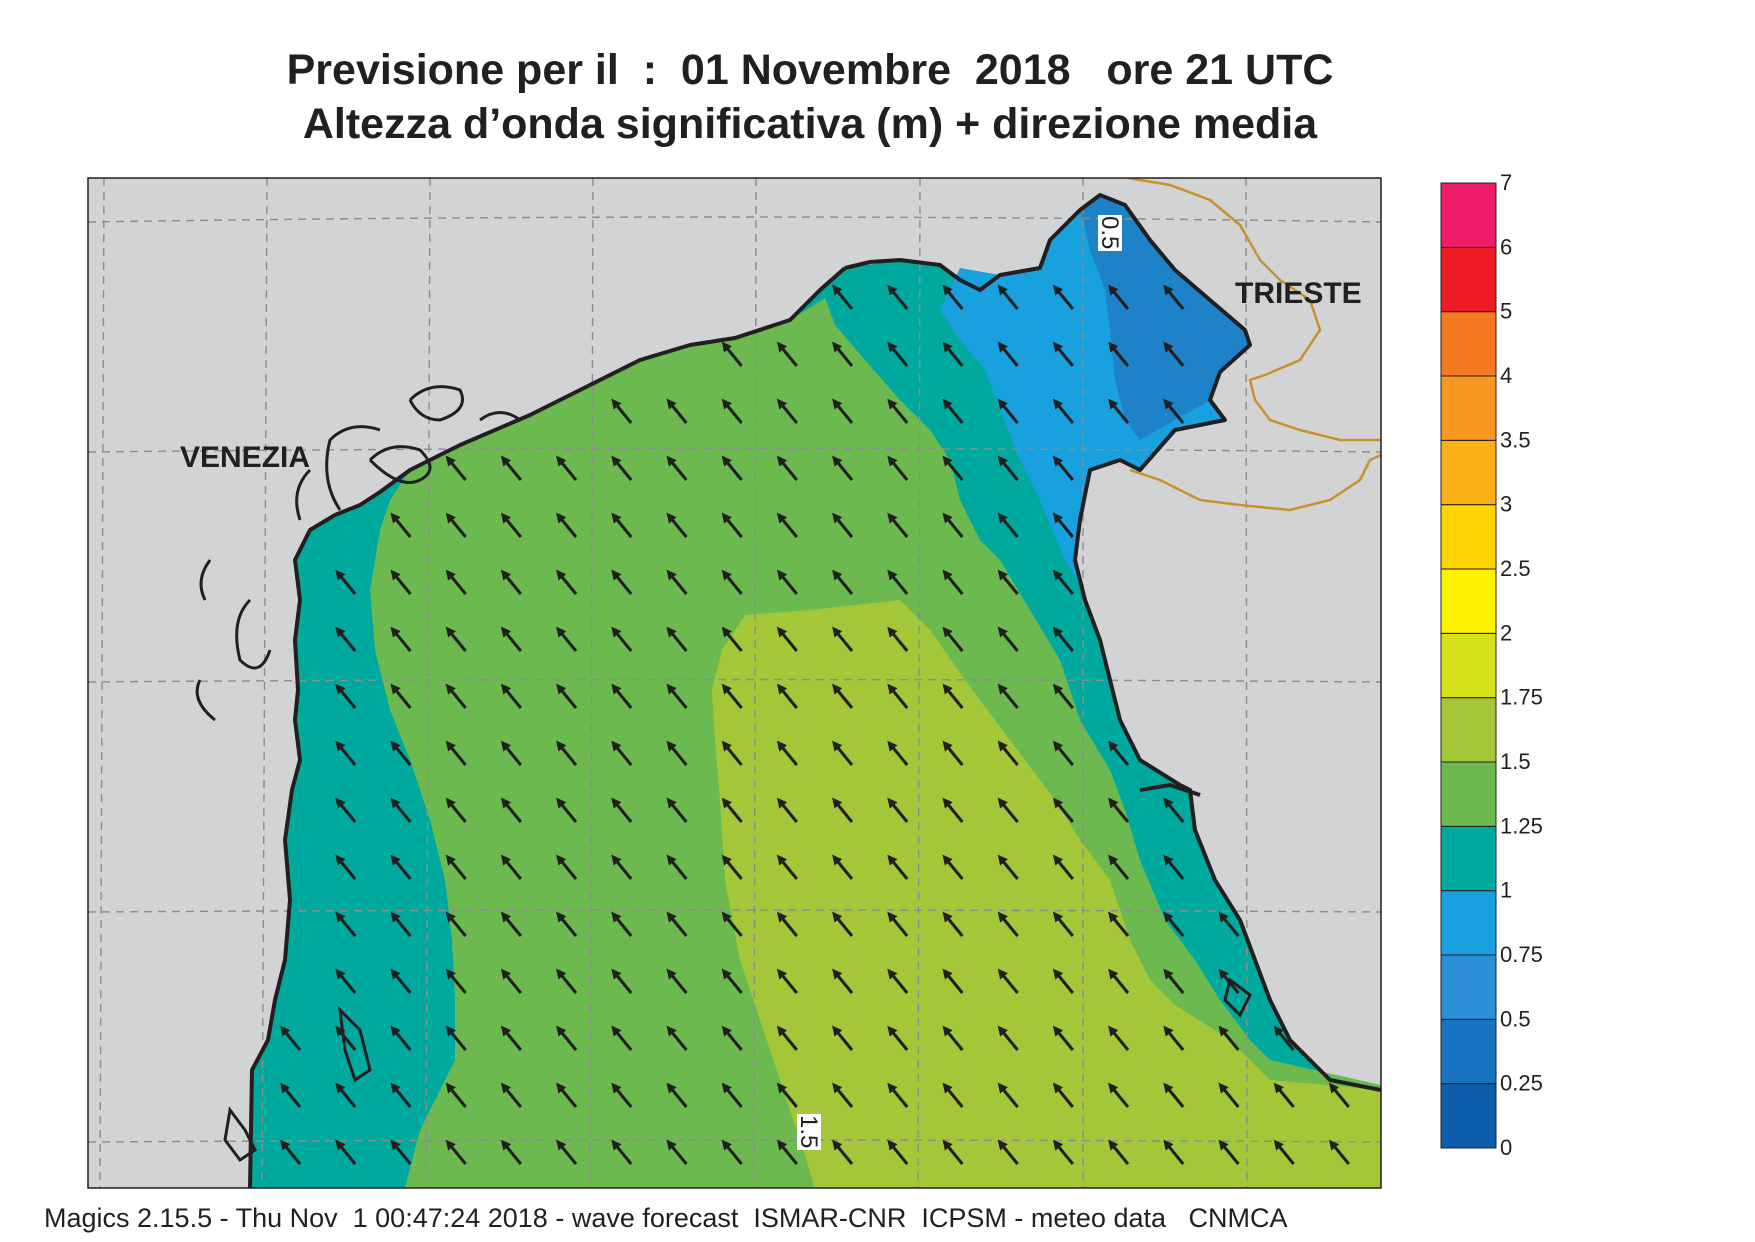 The image size is (1755, 1242). I want to click on legend-level-label: 0.75, so click(1521, 954).